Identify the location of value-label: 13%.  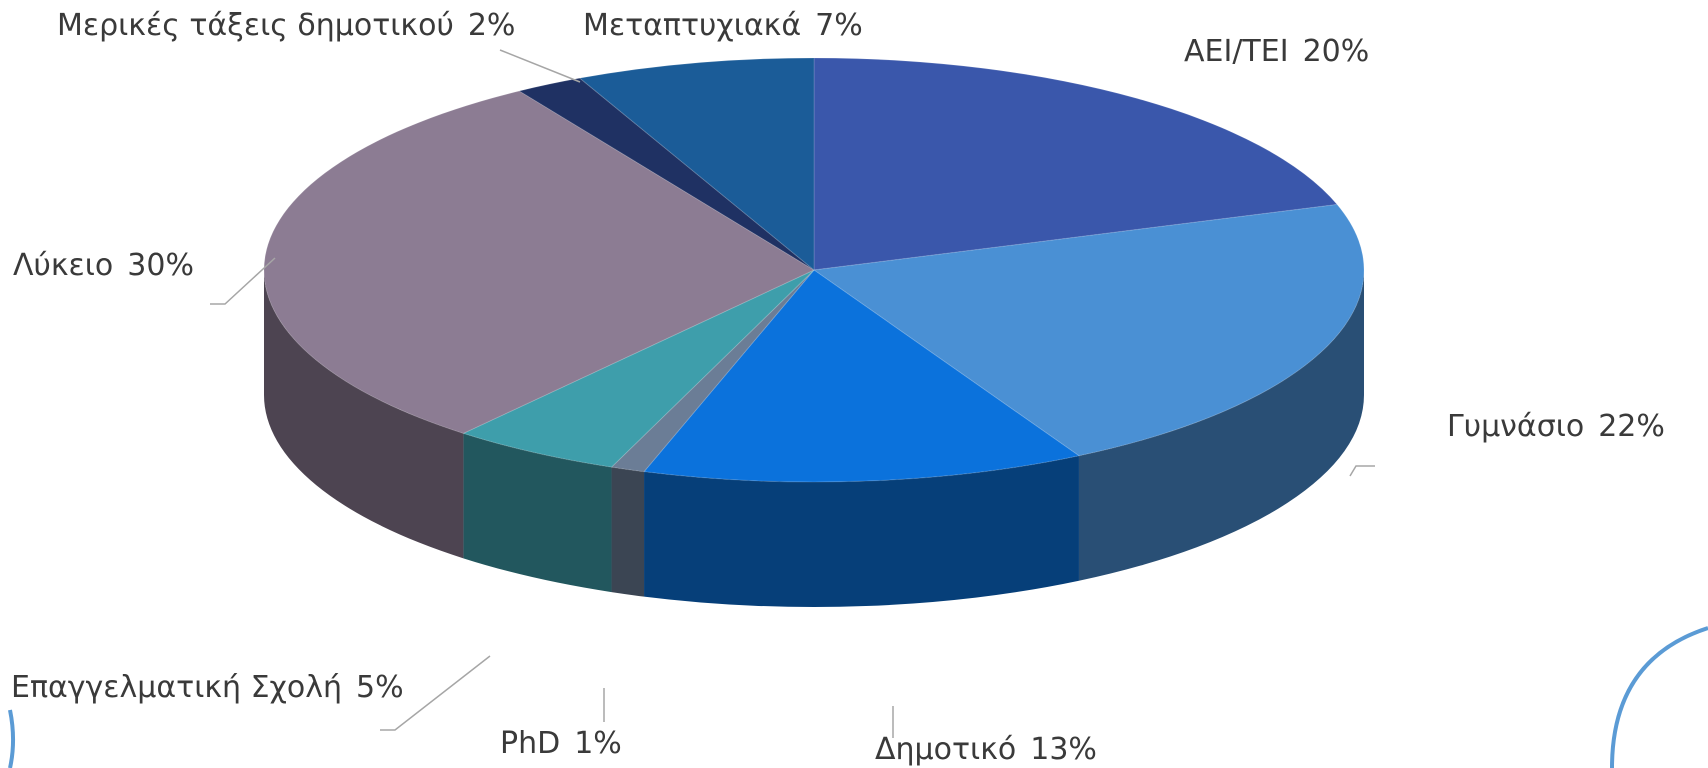
(1063, 749).